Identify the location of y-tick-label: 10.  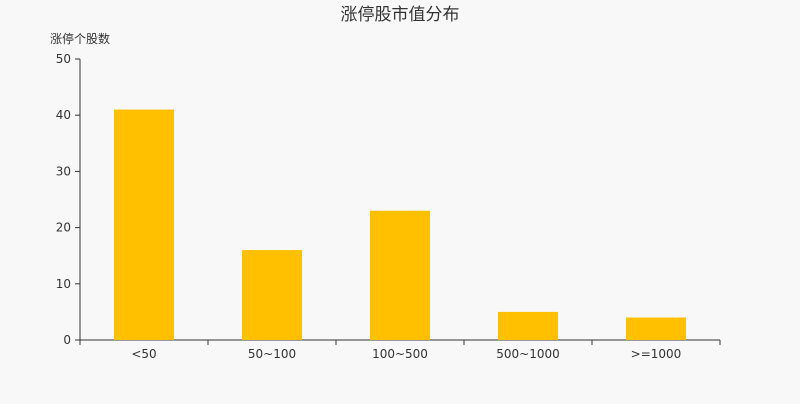
(63, 284).